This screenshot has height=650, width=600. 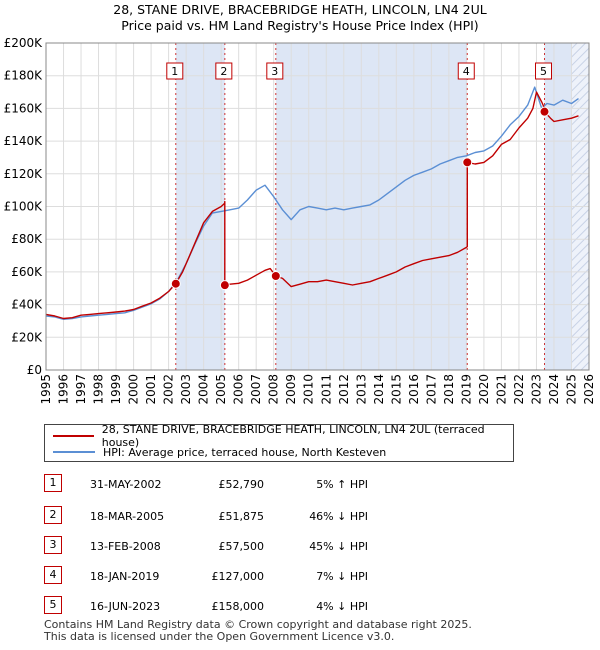 I want to click on transaction-price: £57,500, so click(x=241, y=546).